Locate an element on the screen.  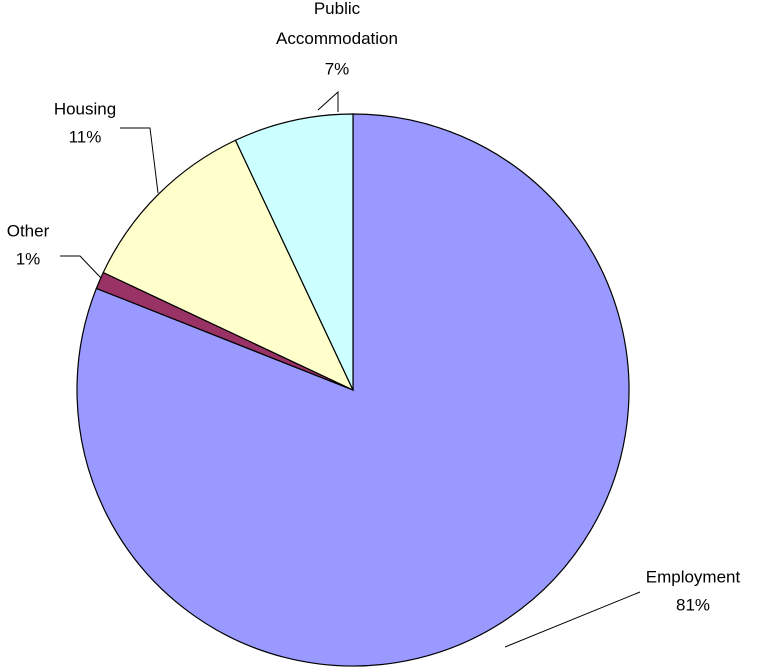
slice-label: Public Accommodation 7% is located at coordinates (337, 39).